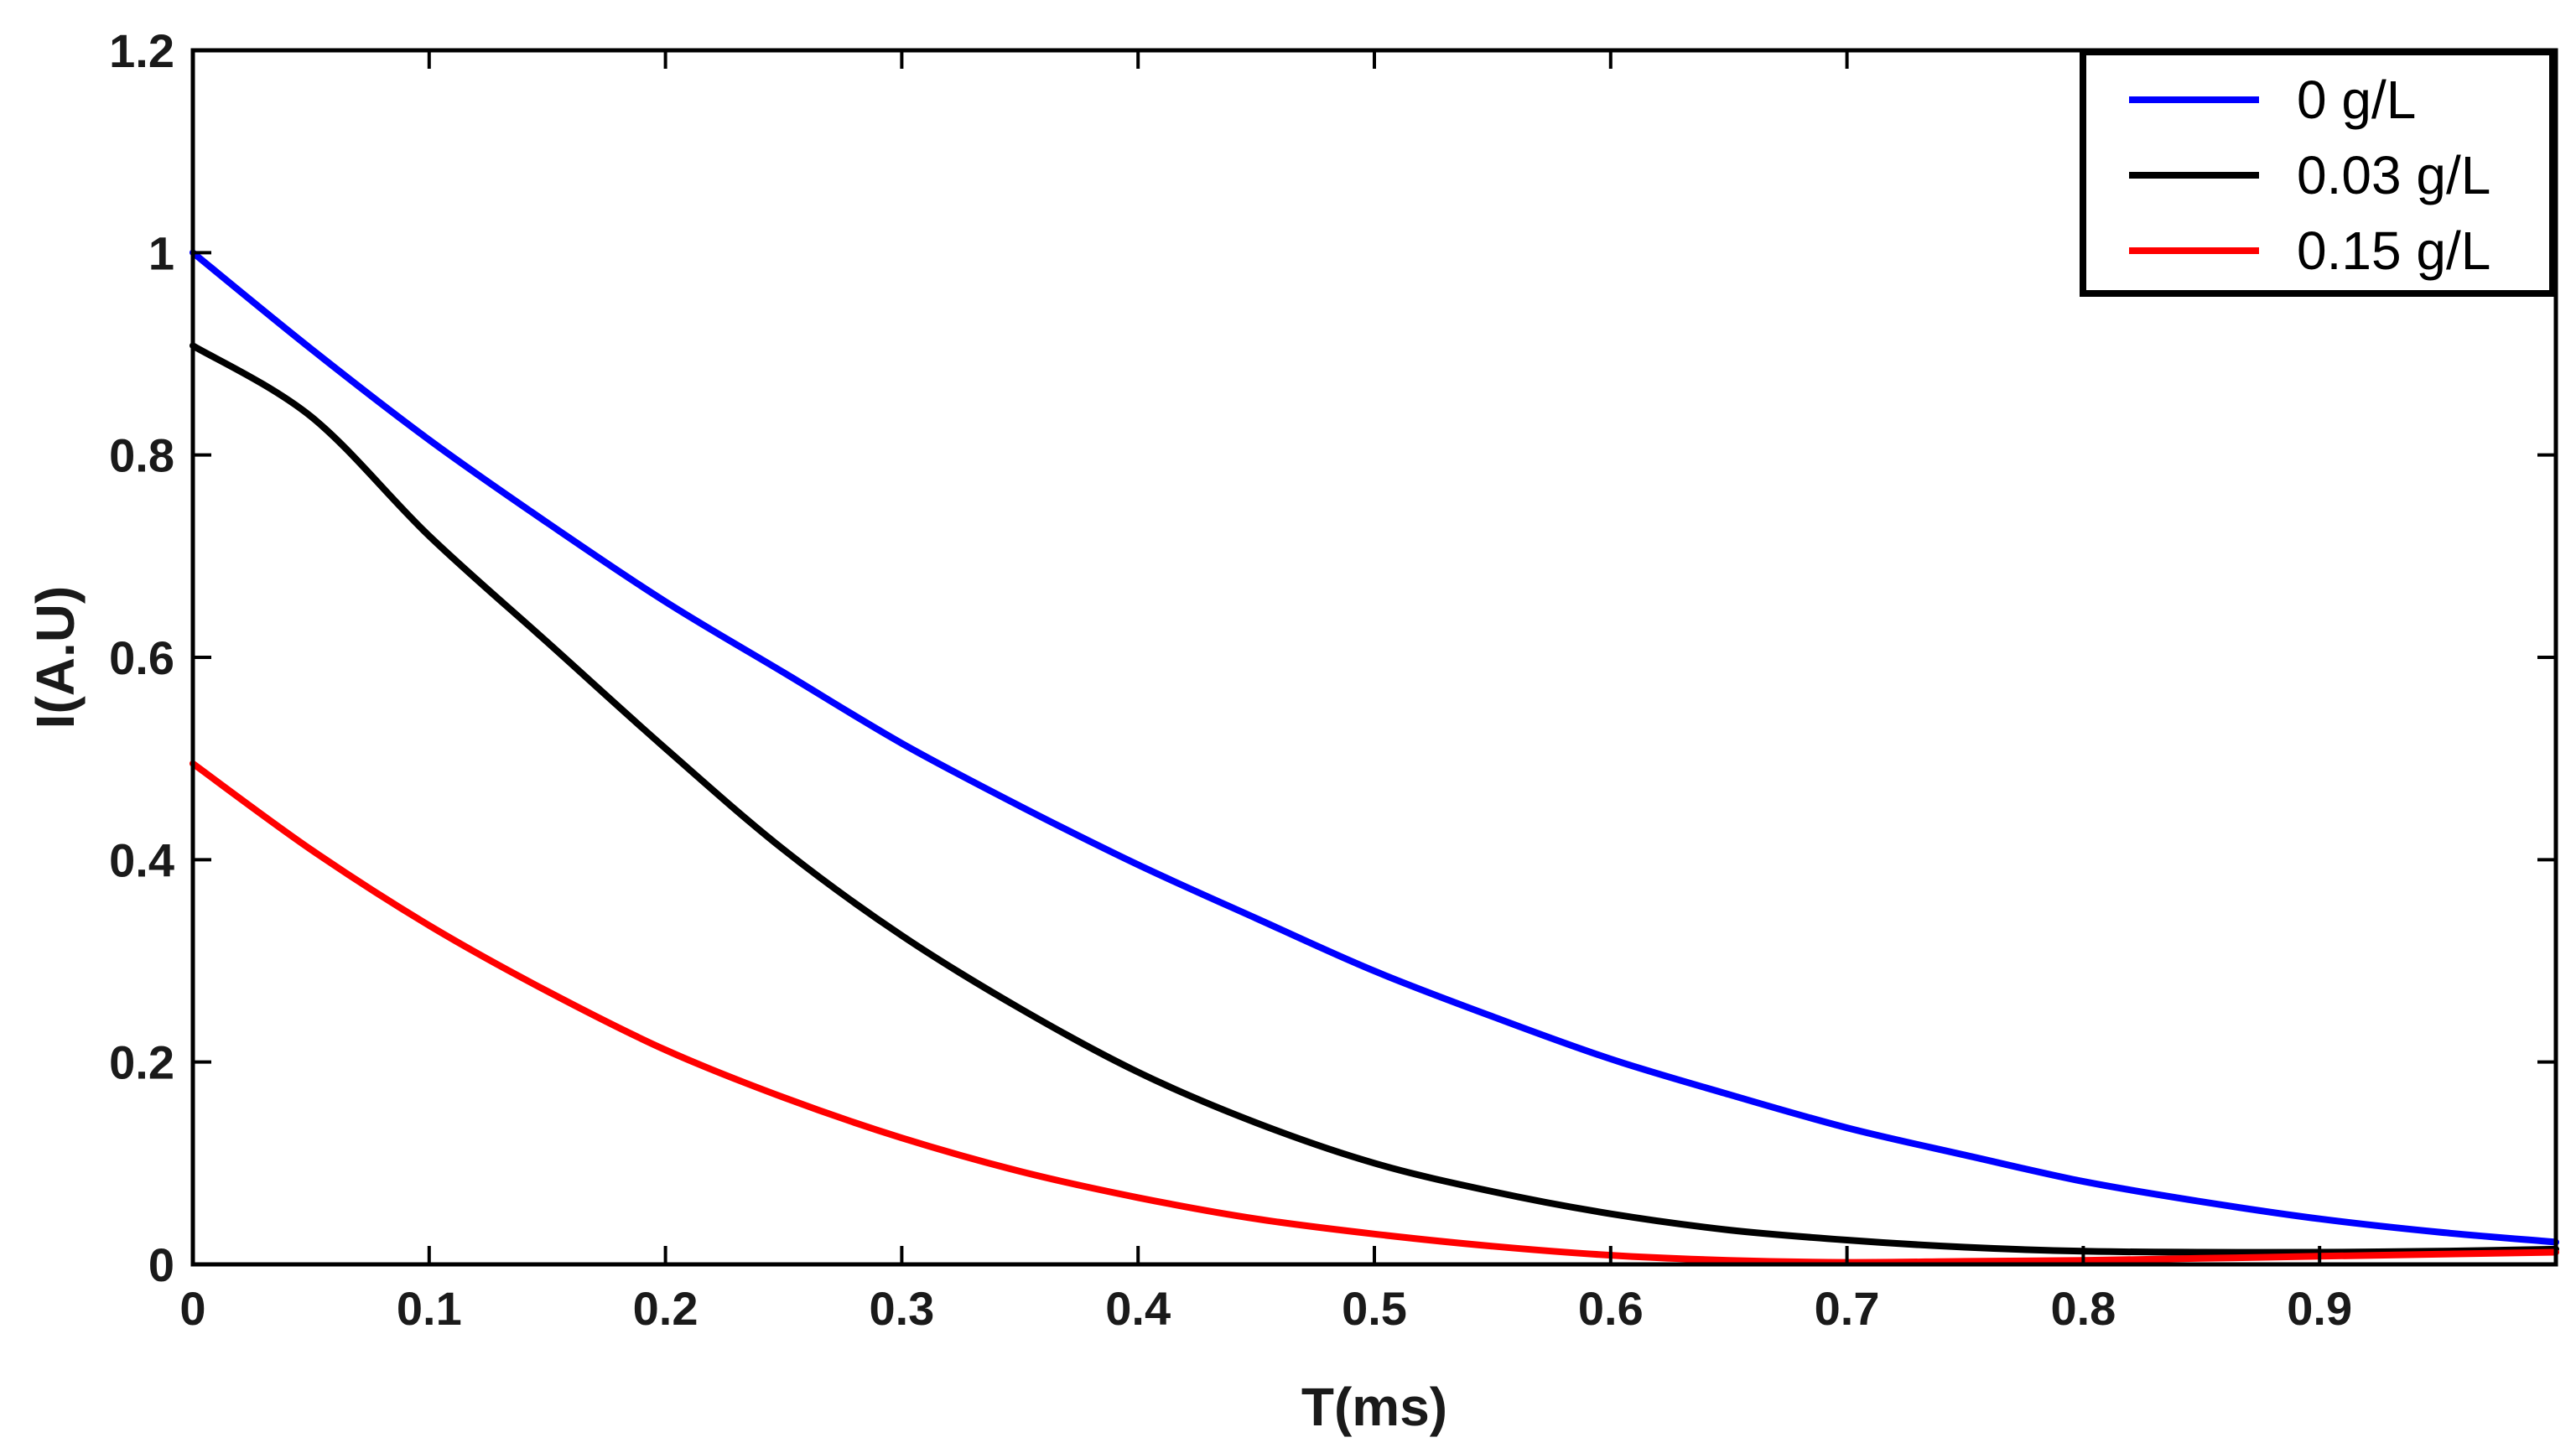 This screenshot has width=2576, height=1448. Describe the element at coordinates (2393, 251) in the screenshot. I see `legend-label: 0.15 g/L` at that location.